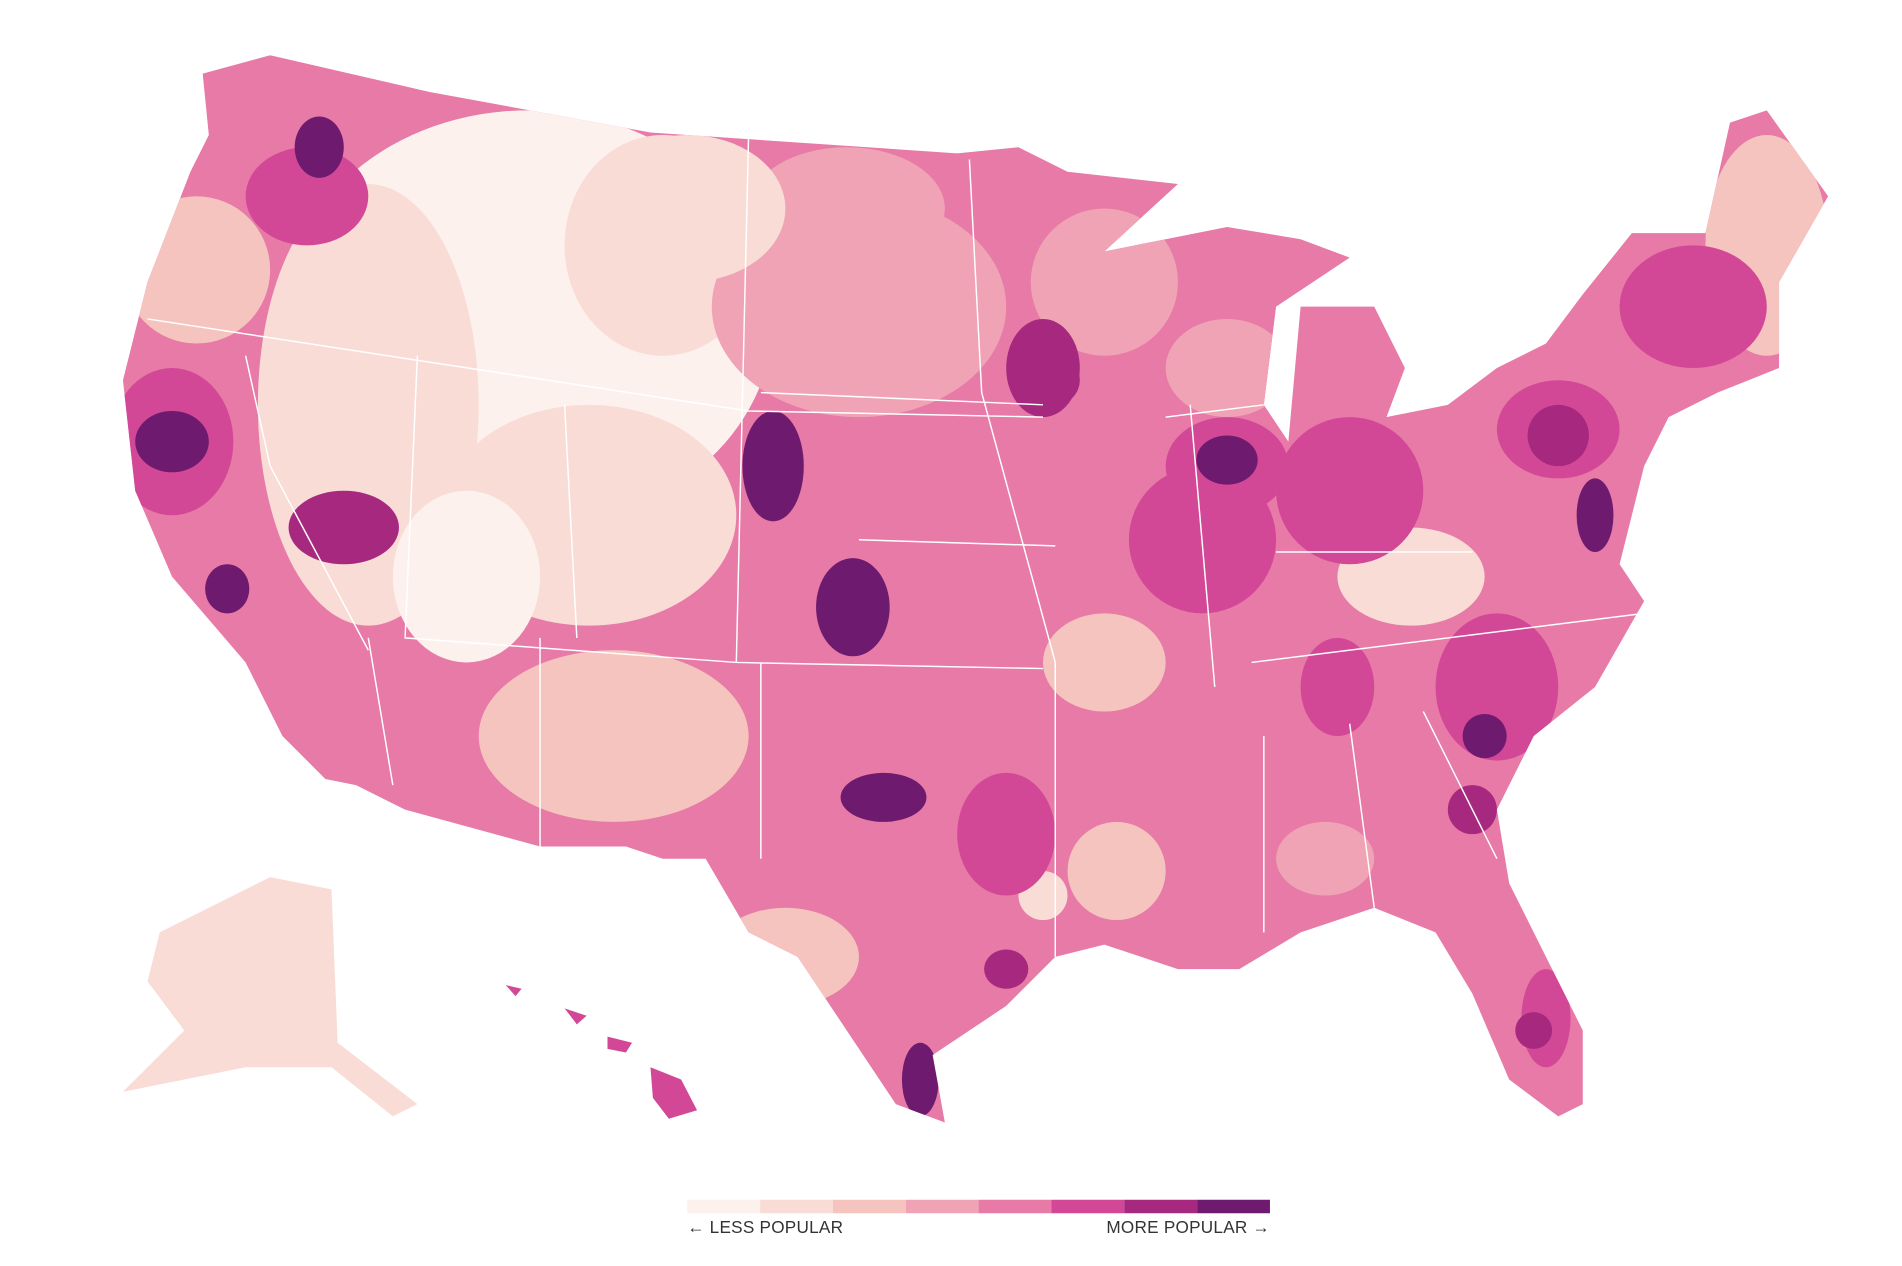 This screenshot has height=1266, width=1902. I want to click on alaska, so click(270, 997).